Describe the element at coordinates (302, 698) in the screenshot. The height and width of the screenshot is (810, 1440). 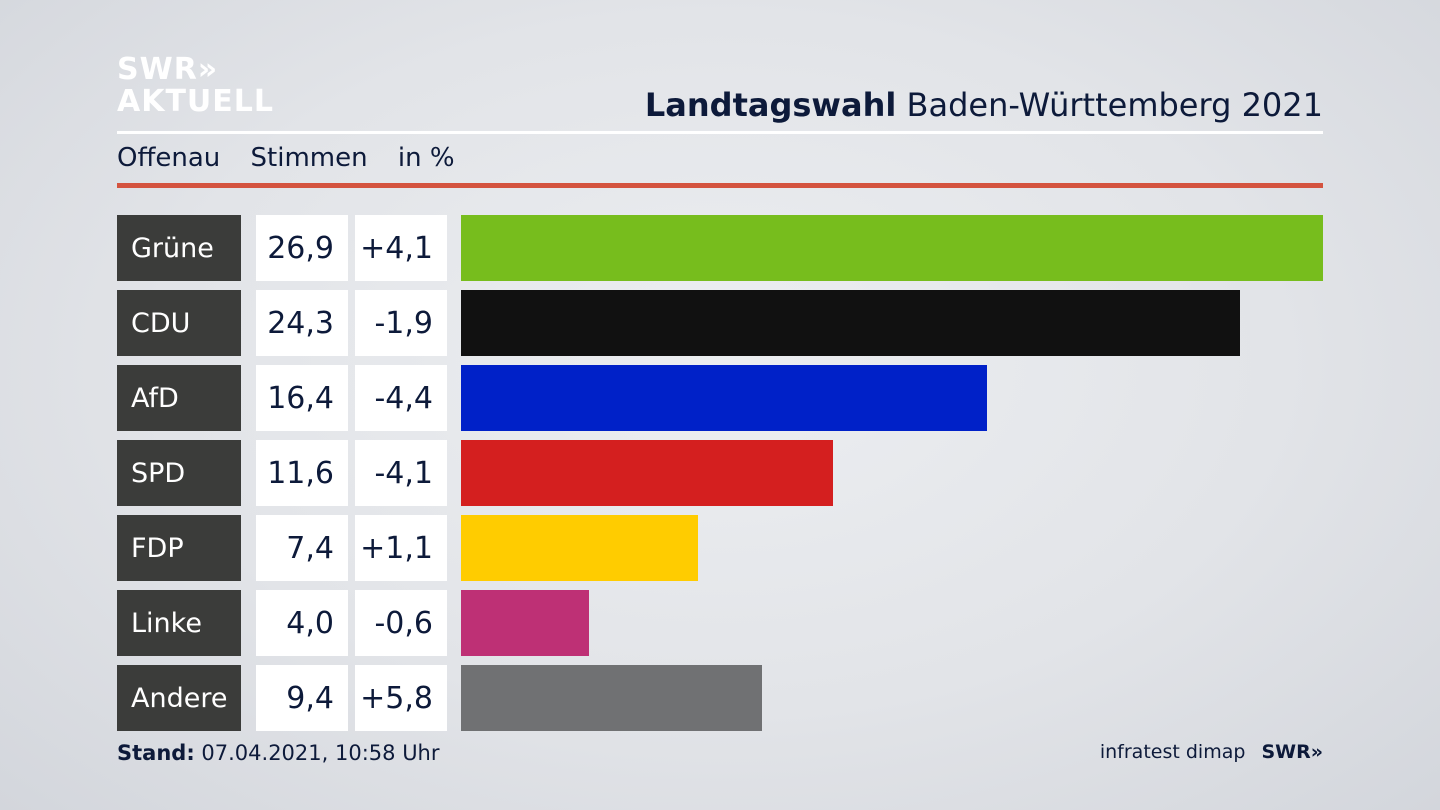
I see `vote-share-label: 9,4` at that location.